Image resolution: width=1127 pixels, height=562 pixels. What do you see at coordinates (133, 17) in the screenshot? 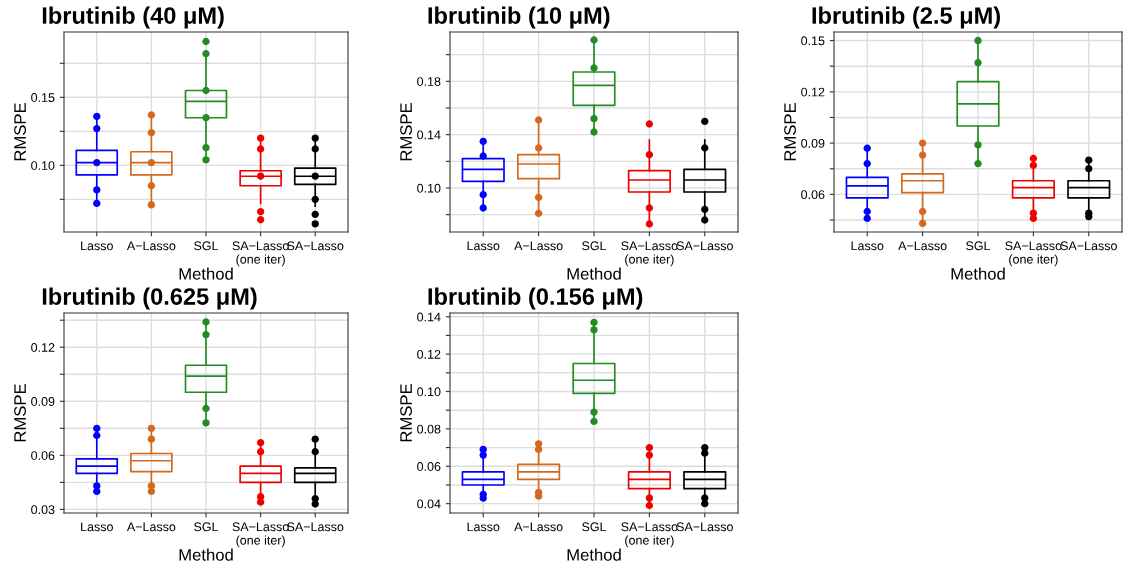
I see `chart-title: Ibrutinib (40 μM)` at bounding box center [133, 17].